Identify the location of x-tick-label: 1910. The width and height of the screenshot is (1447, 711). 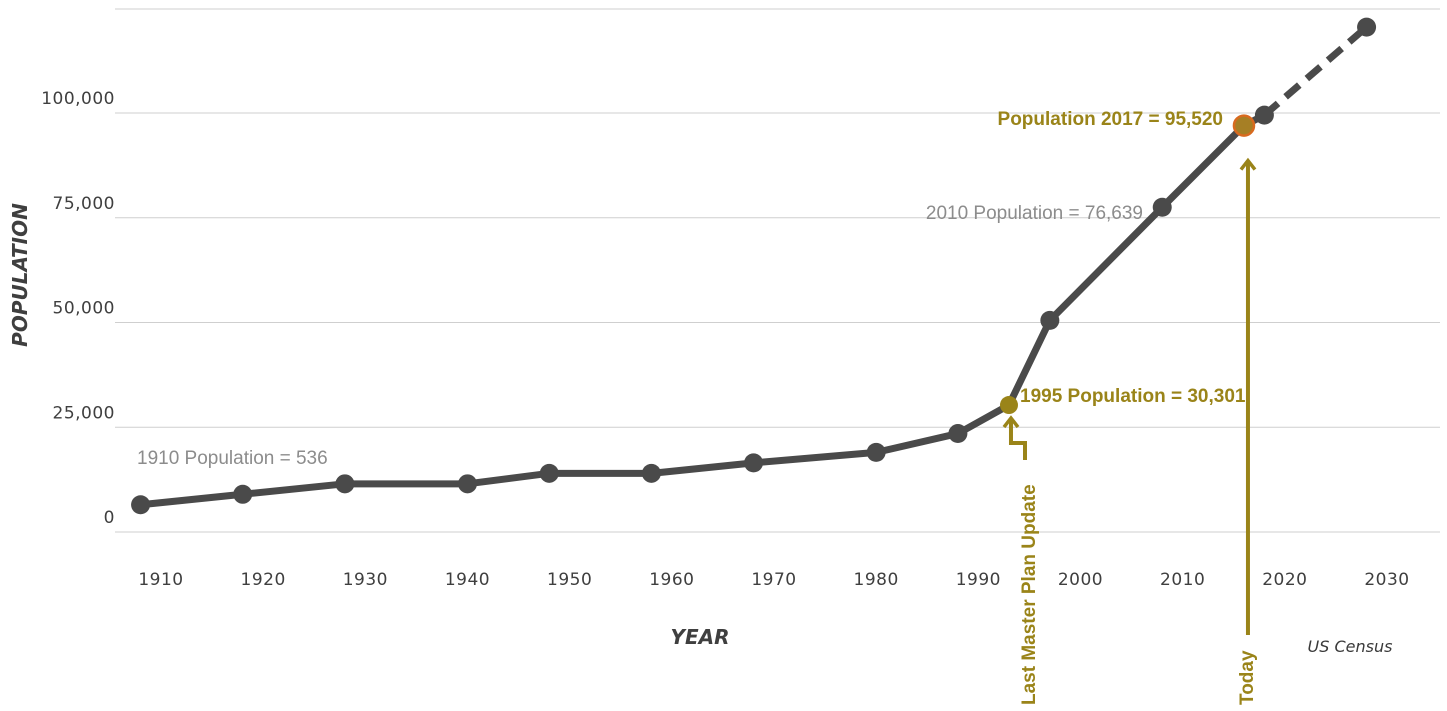
(160, 580).